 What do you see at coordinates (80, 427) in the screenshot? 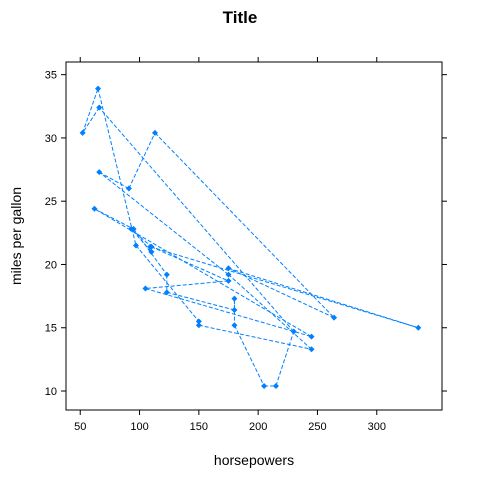
I see `x-tick-label: 50` at bounding box center [80, 427].